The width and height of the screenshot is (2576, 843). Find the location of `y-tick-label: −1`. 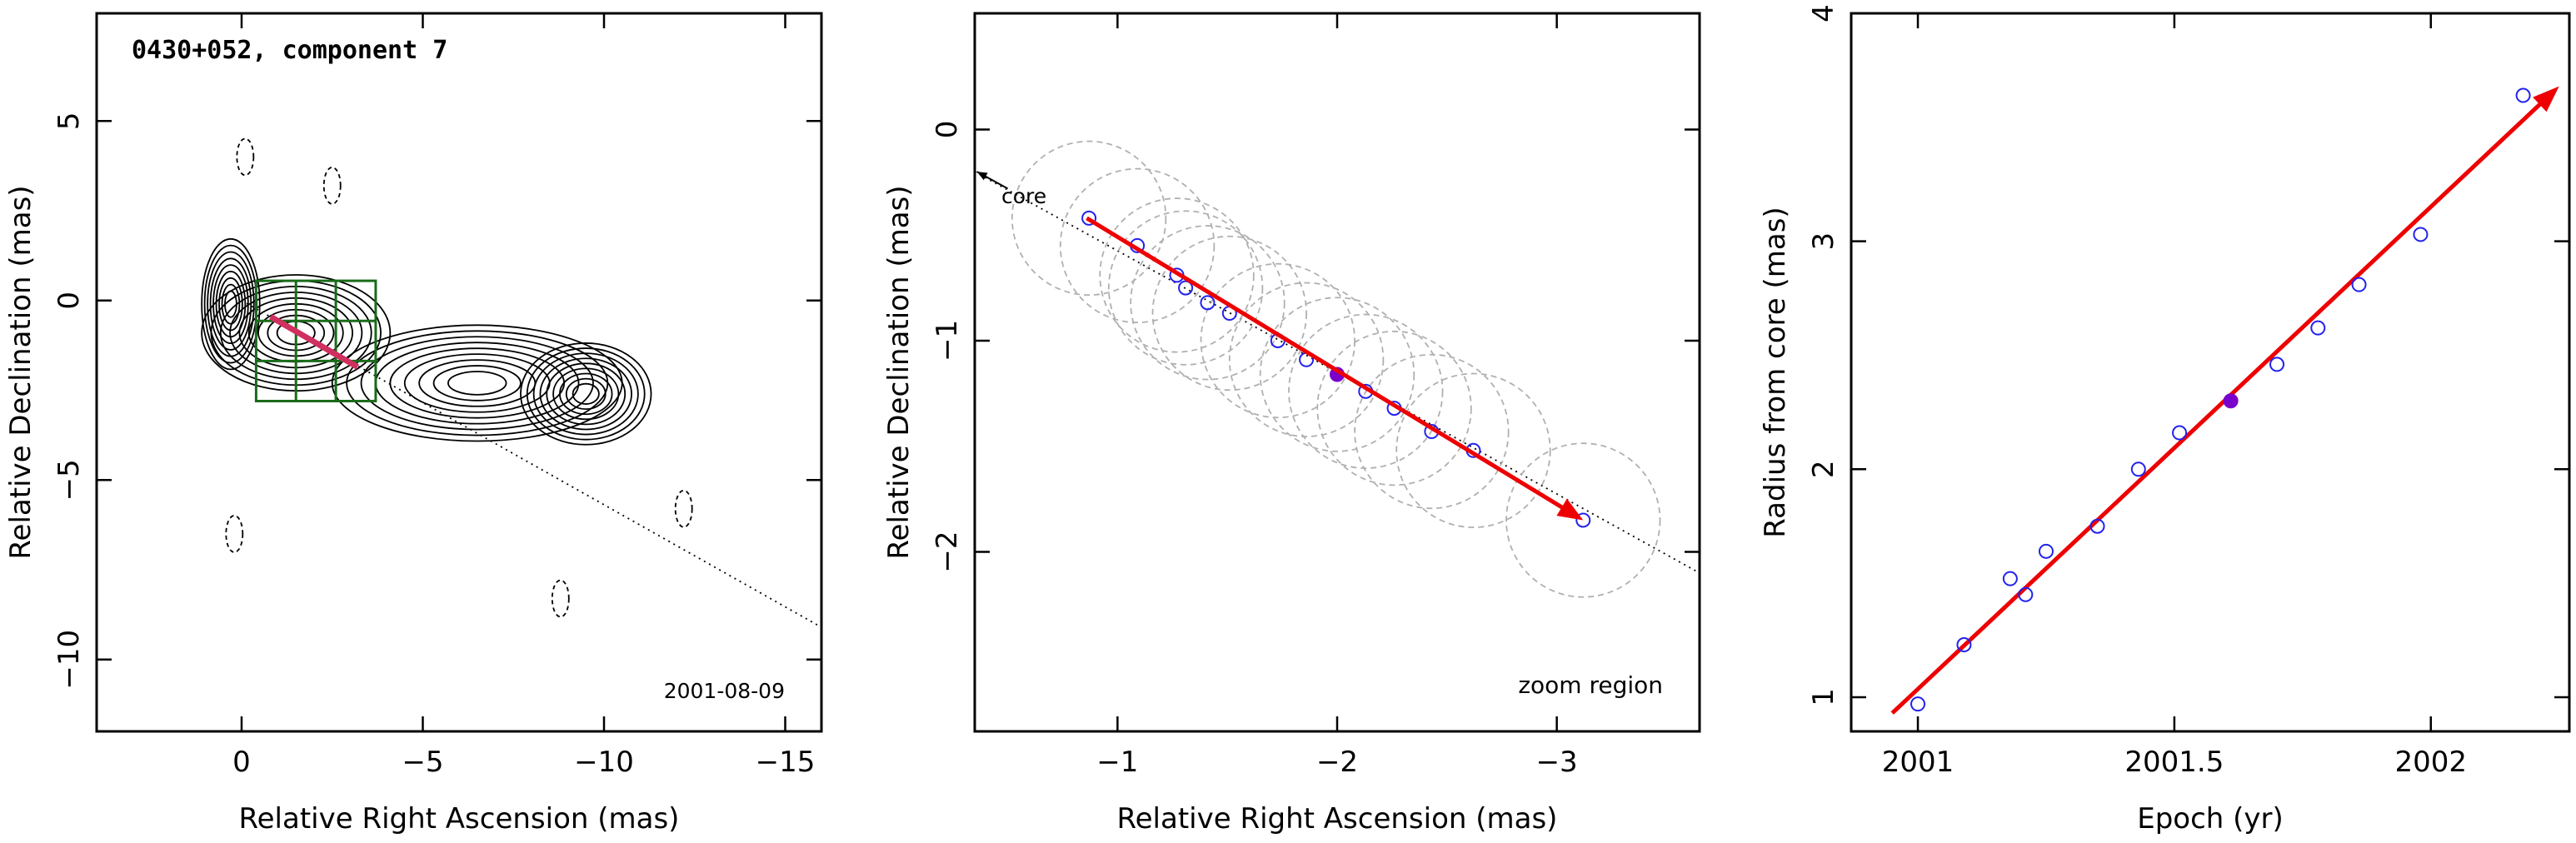

y-tick-label: −1 is located at coordinates (947, 341).